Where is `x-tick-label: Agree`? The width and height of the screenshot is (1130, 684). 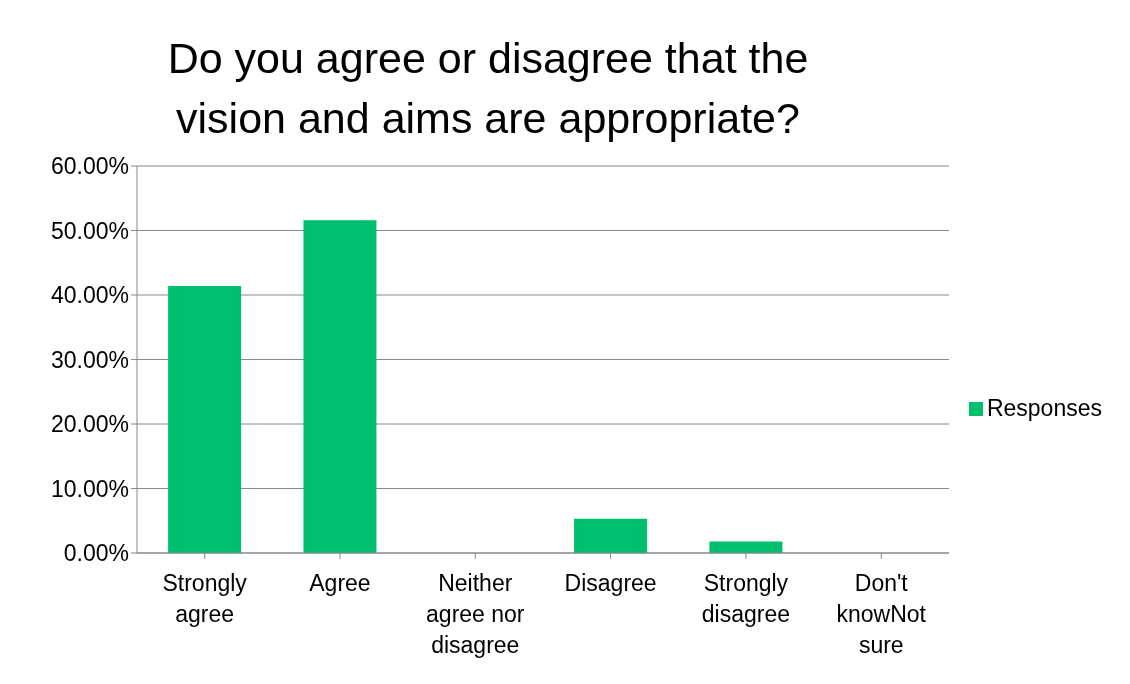
x-tick-label: Agree is located at coordinates (340, 583).